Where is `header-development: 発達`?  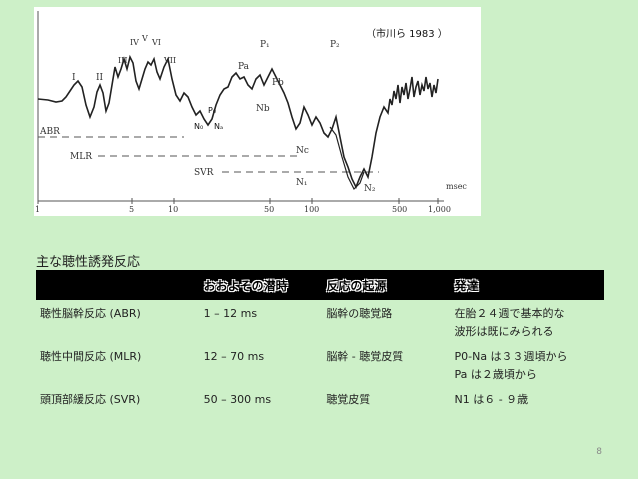 header-development: 発達 is located at coordinates (466, 285).